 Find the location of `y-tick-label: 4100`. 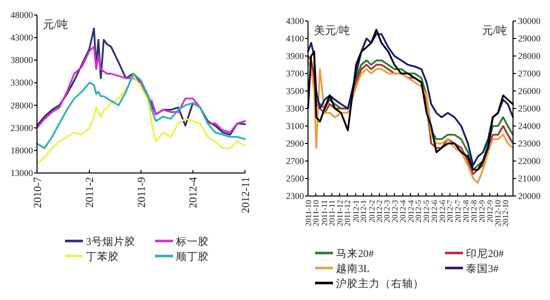

y-tick-label: 4100 is located at coordinates (295, 39).